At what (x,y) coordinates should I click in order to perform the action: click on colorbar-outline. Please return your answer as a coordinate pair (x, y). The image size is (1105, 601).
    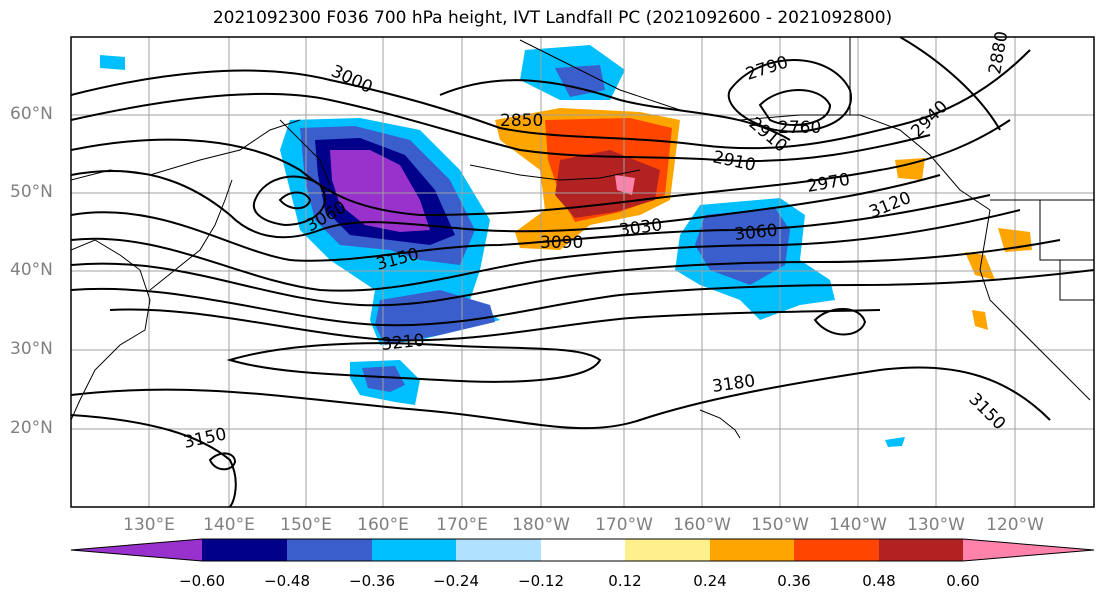
    Looking at the image, I should click on (582, 550).